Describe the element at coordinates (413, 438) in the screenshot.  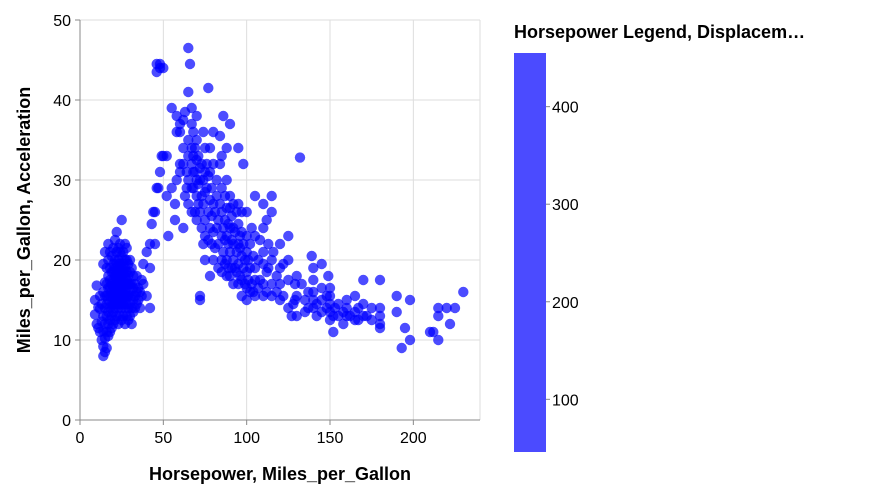
I see `x-tick-label: 200` at that location.